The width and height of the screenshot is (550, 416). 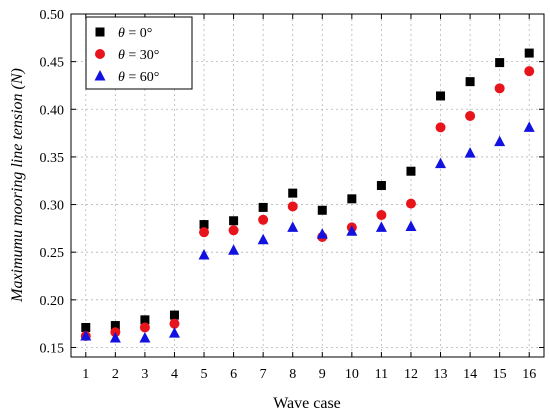 What do you see at coordinates (52, 206) in the screenshot?
I see `y-tick-label: 0.30` at bounding box center [52, 206].